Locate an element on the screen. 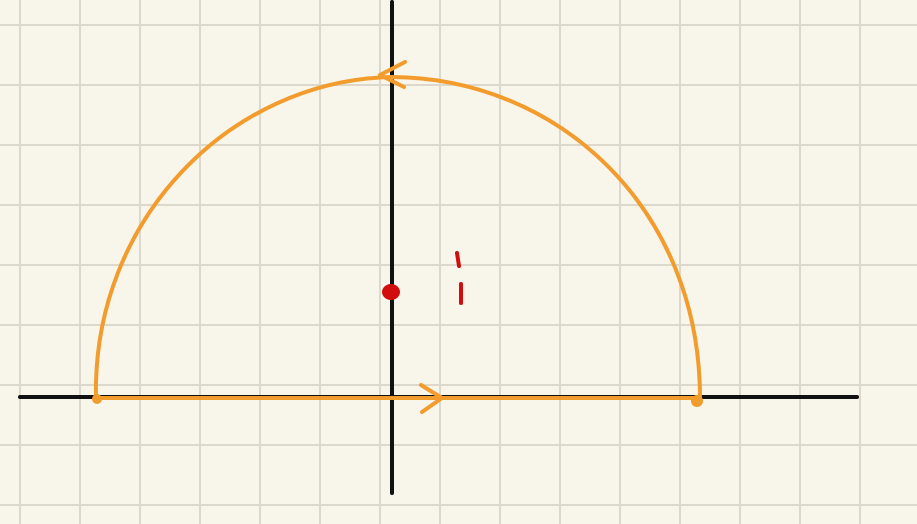 The width and height of the screenshot is (917, 524). origin-dot is located at coordinates (391, 292).